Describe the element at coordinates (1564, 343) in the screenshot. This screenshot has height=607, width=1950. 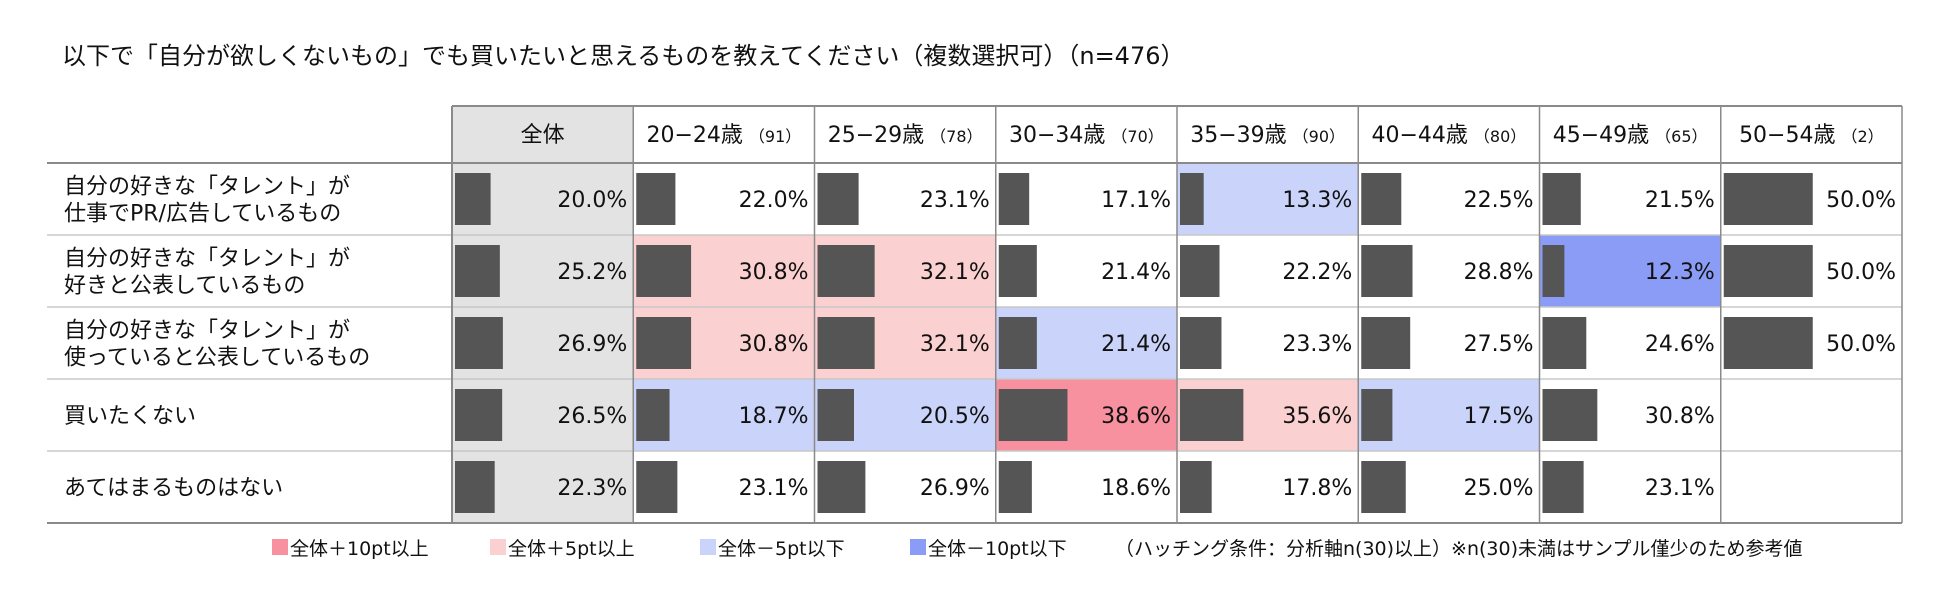
I see `bar-r2-c6` at that location.